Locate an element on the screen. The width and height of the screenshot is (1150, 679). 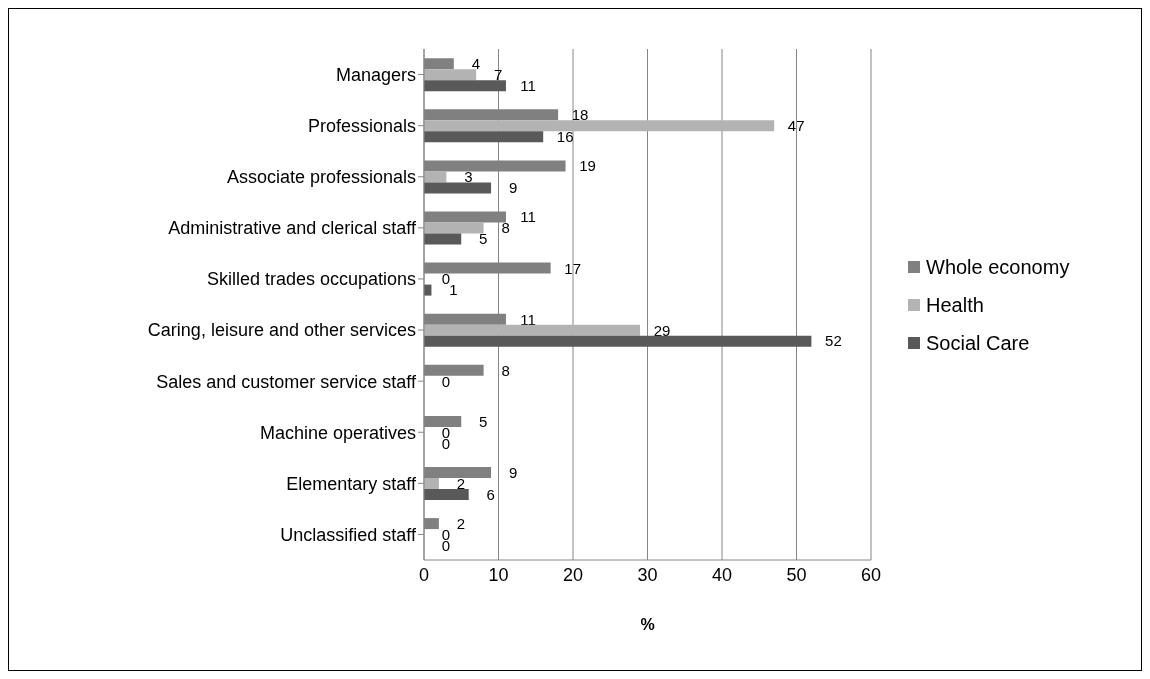
x-tick-label: 50 is located at coordinates (796, 574).